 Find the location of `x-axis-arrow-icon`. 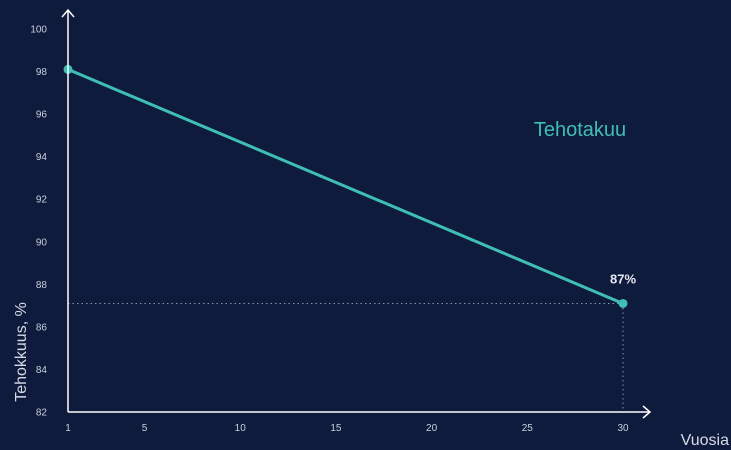

x-axis-arrow-icon is located at coordinates (647, 412).